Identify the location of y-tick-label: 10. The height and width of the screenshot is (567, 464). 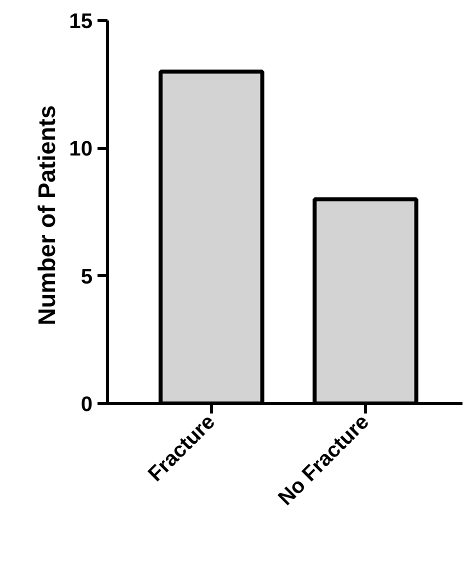
(80, 149).